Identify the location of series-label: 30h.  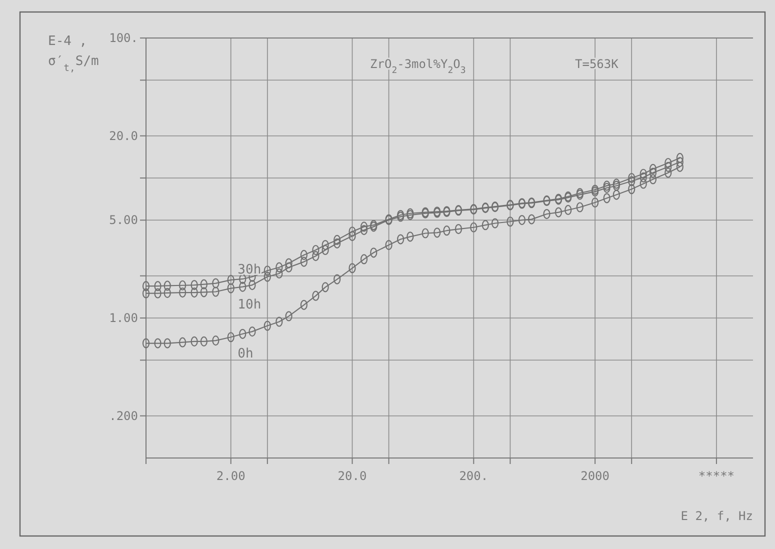
(250, 270).